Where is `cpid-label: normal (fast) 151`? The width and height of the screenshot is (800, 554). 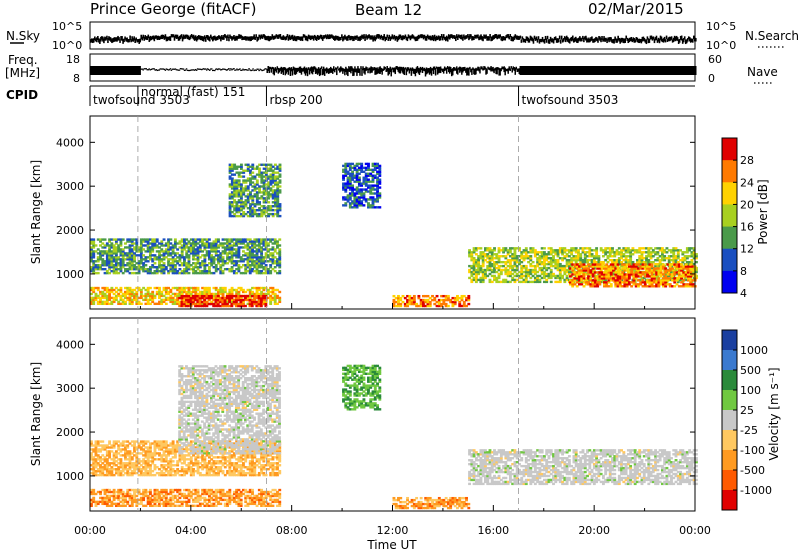
cpid-label: normal (fast) 151 is located at coordinates (193, 92).